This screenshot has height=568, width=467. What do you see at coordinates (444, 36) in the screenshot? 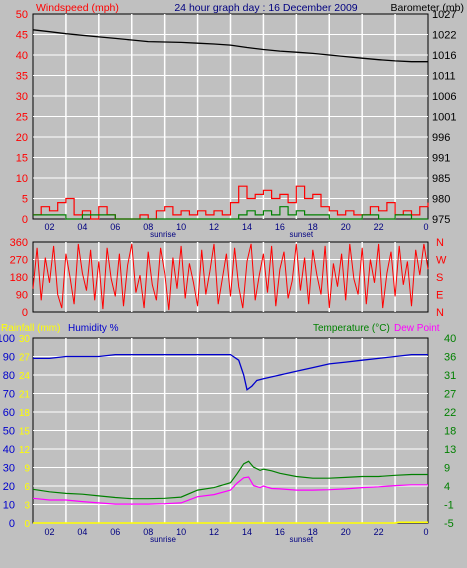
I see `baro-tick-1022: 1022` at bounding box center [444, 36].